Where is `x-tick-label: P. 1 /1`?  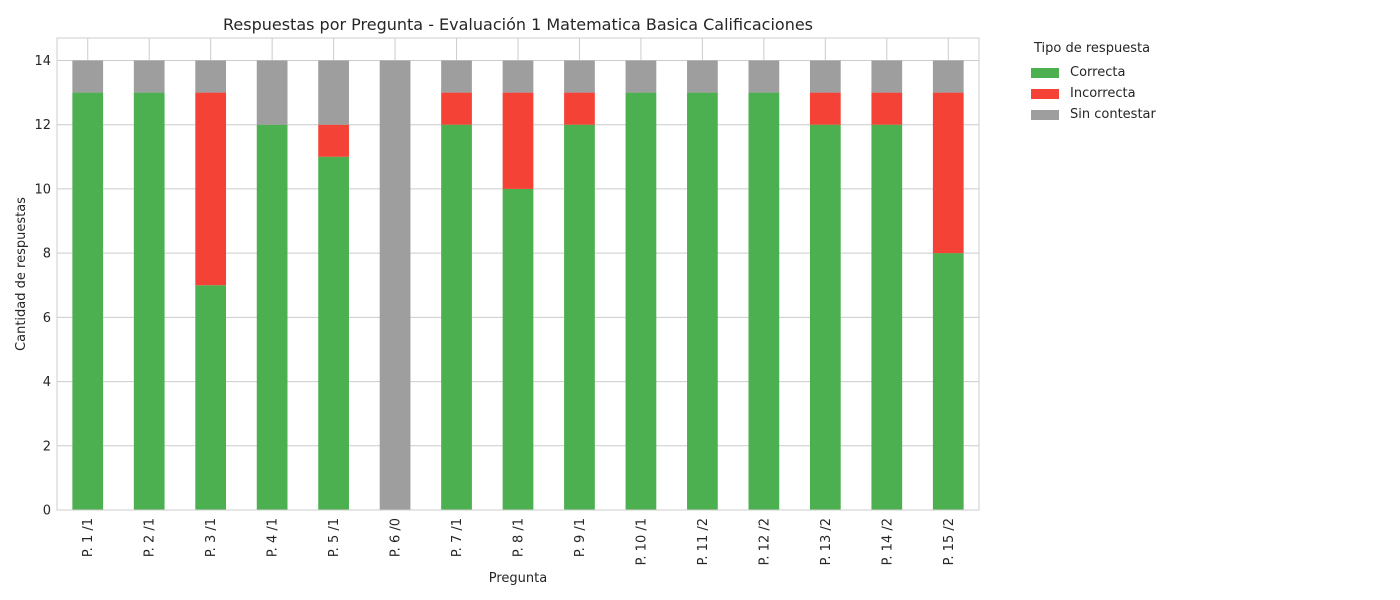 x-tick-label: P. 1 /1 is located at coordinates (88, 537).